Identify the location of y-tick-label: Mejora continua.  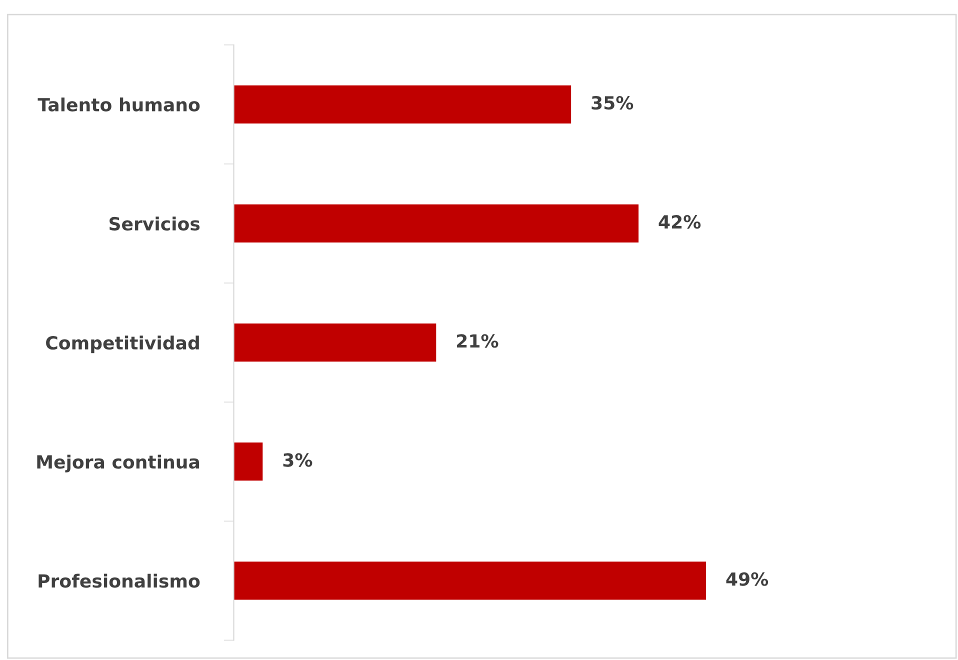
(118, 463).